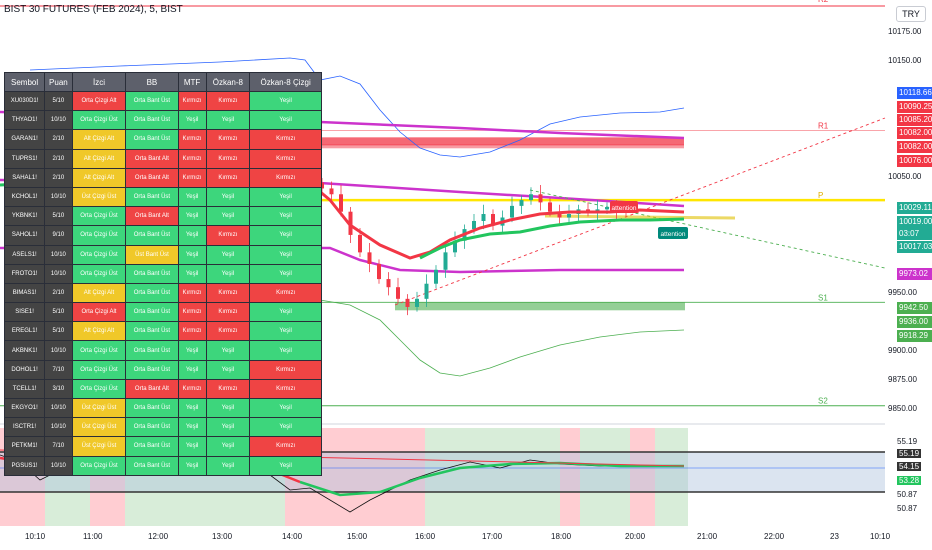 The height and width of the screenshot is (550, 932). What do you see at coordinates (914, 222) in the screenshot?
I see `price-label: 10019.00` at bounding box center [914, 222].